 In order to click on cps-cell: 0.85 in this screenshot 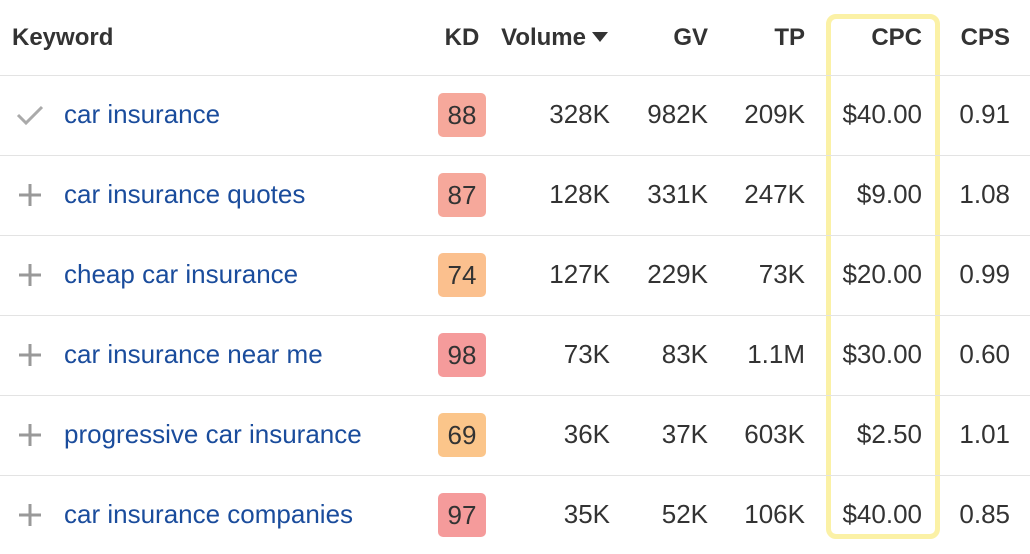, I will do `click(984, 514)`.